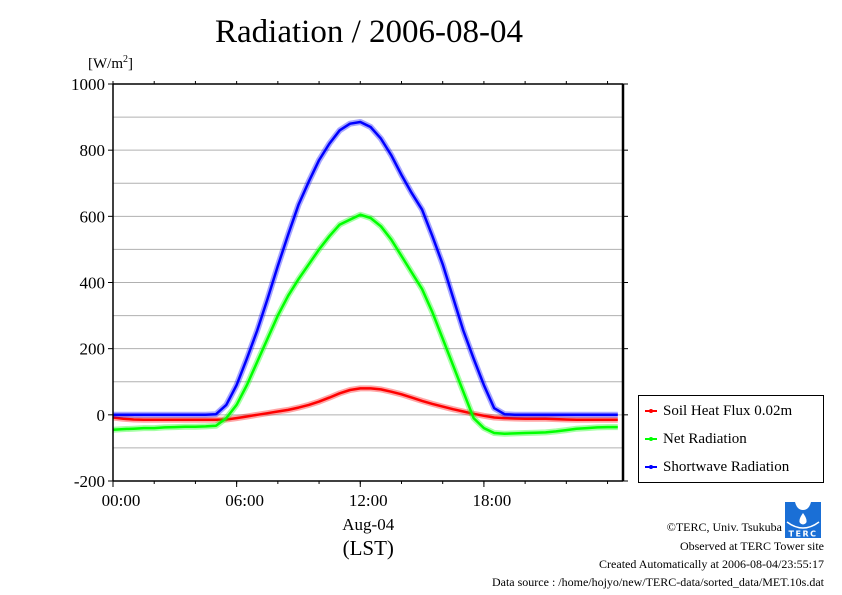 This screenshot has width=842, height=595. What do you see at coordinates (368, 500) in the screenshot?
I see `x-tick-label: 12:00` at bounding box center [368, 500].